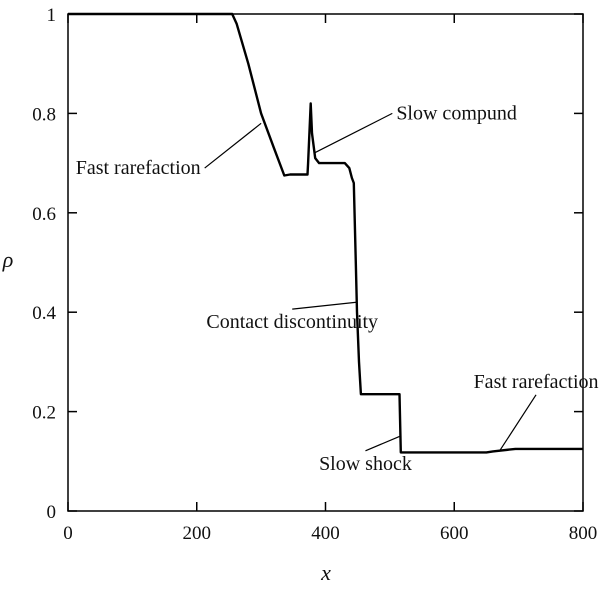 This screenshot has height=590, width=600. I want to click on x-tick-label: 400, so click(325, 533).